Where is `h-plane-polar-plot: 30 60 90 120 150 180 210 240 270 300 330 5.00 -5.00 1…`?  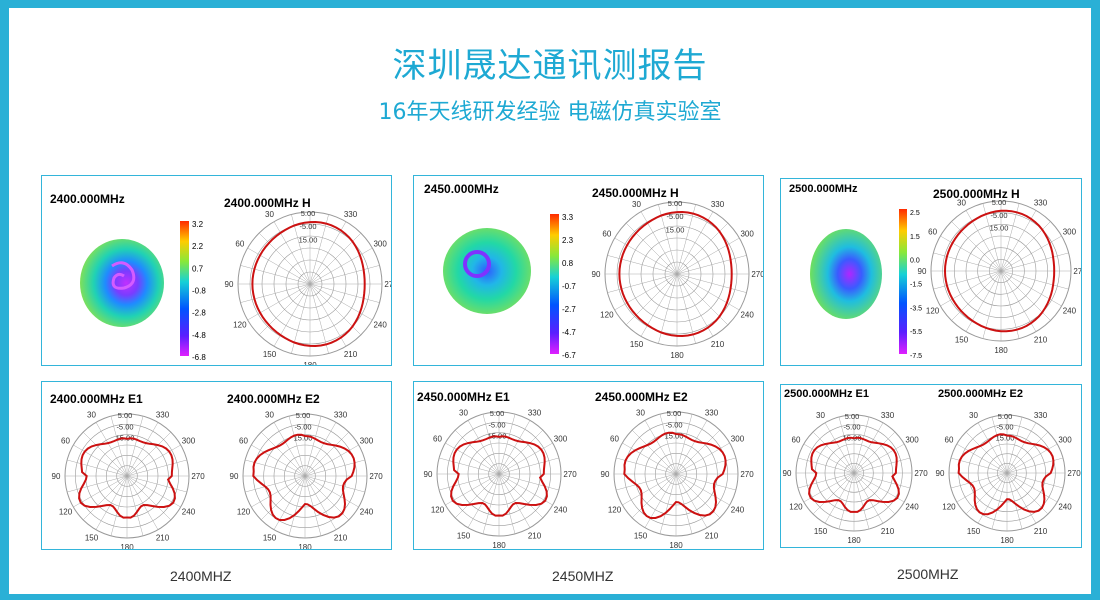
h-plane-polar-plot: 30 60 90 120 150 180 210 240 270 300 330 5.00 -5.00 1… is located at coordinates (999, 276).